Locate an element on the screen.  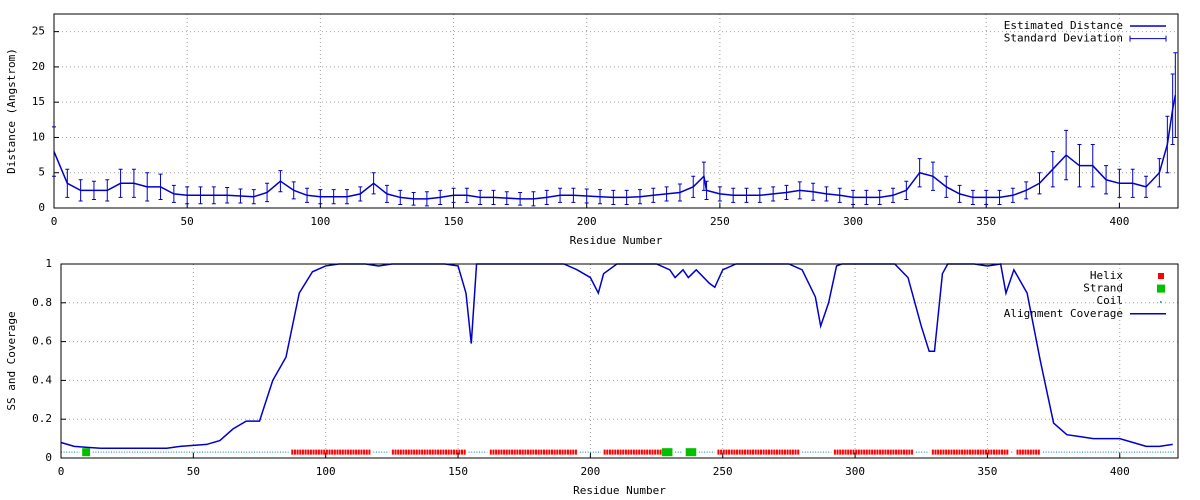
y-tick-label: 20 is located at coordinates (38, 66).